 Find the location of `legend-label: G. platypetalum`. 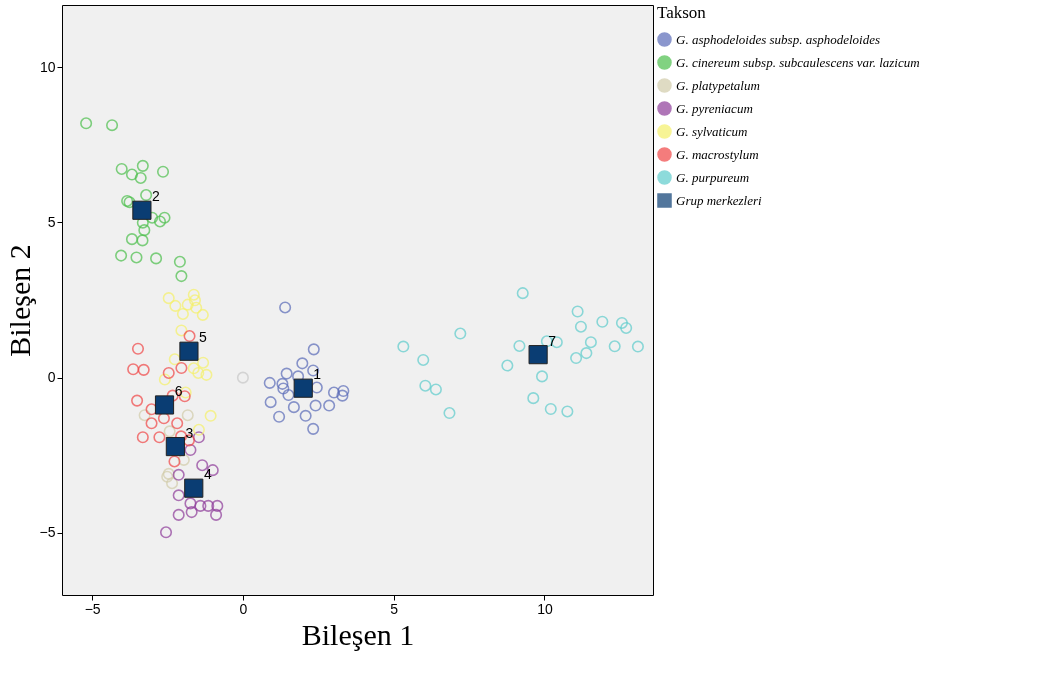

legend-label: G. platypetalum is located at coordinates (718, 85).